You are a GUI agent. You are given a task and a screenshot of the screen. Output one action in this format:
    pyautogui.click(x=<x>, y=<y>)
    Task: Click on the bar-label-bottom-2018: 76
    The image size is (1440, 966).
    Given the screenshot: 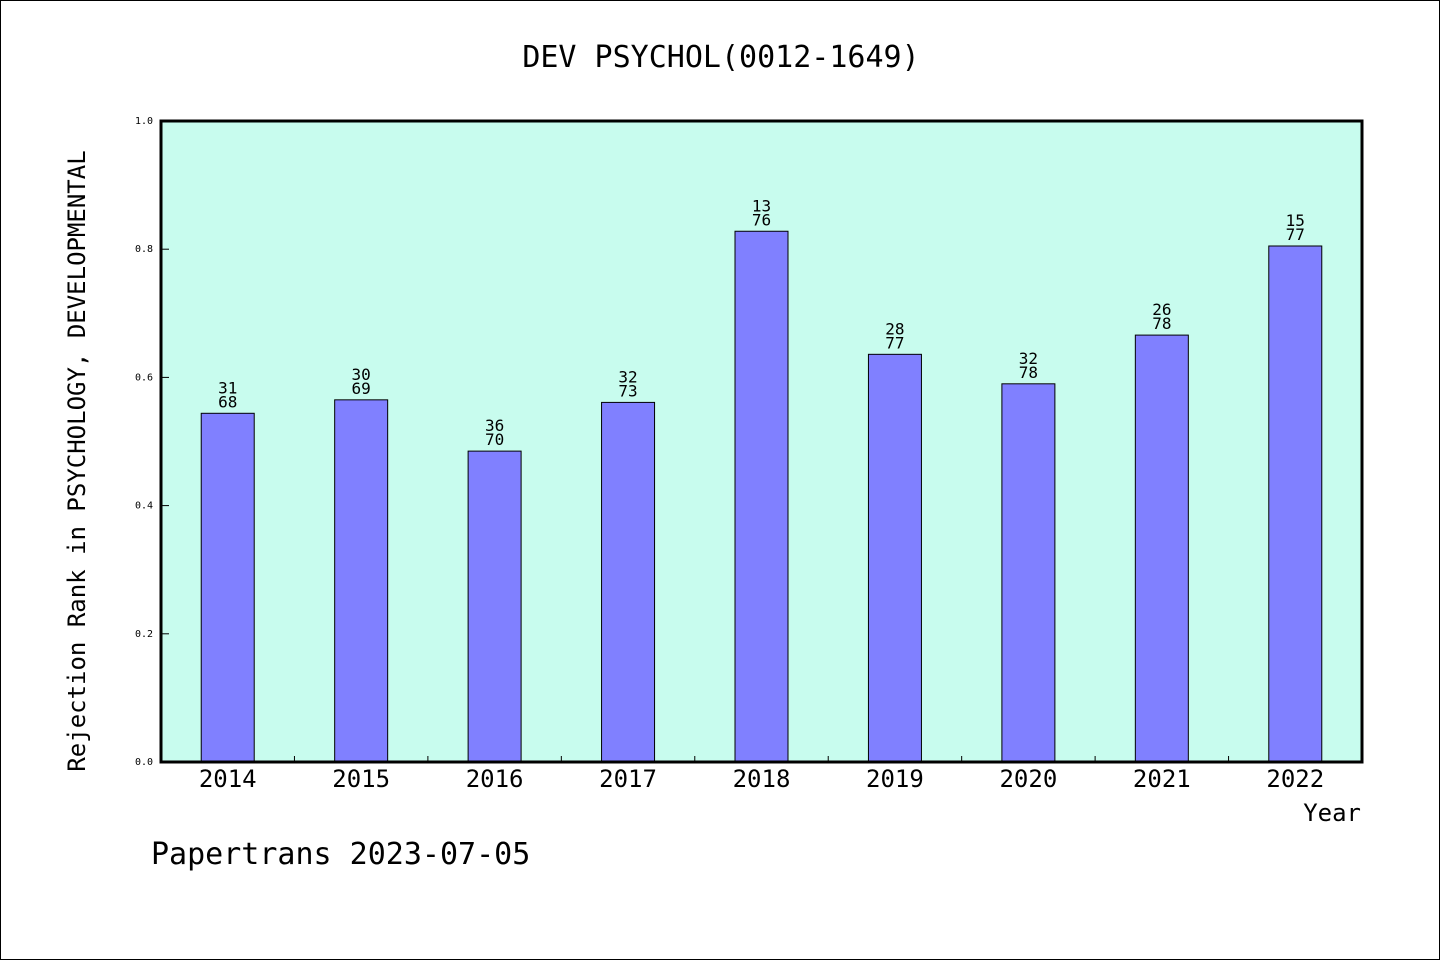 What is the action you would take?
    pyautogui.click(x=761, y=219)
    